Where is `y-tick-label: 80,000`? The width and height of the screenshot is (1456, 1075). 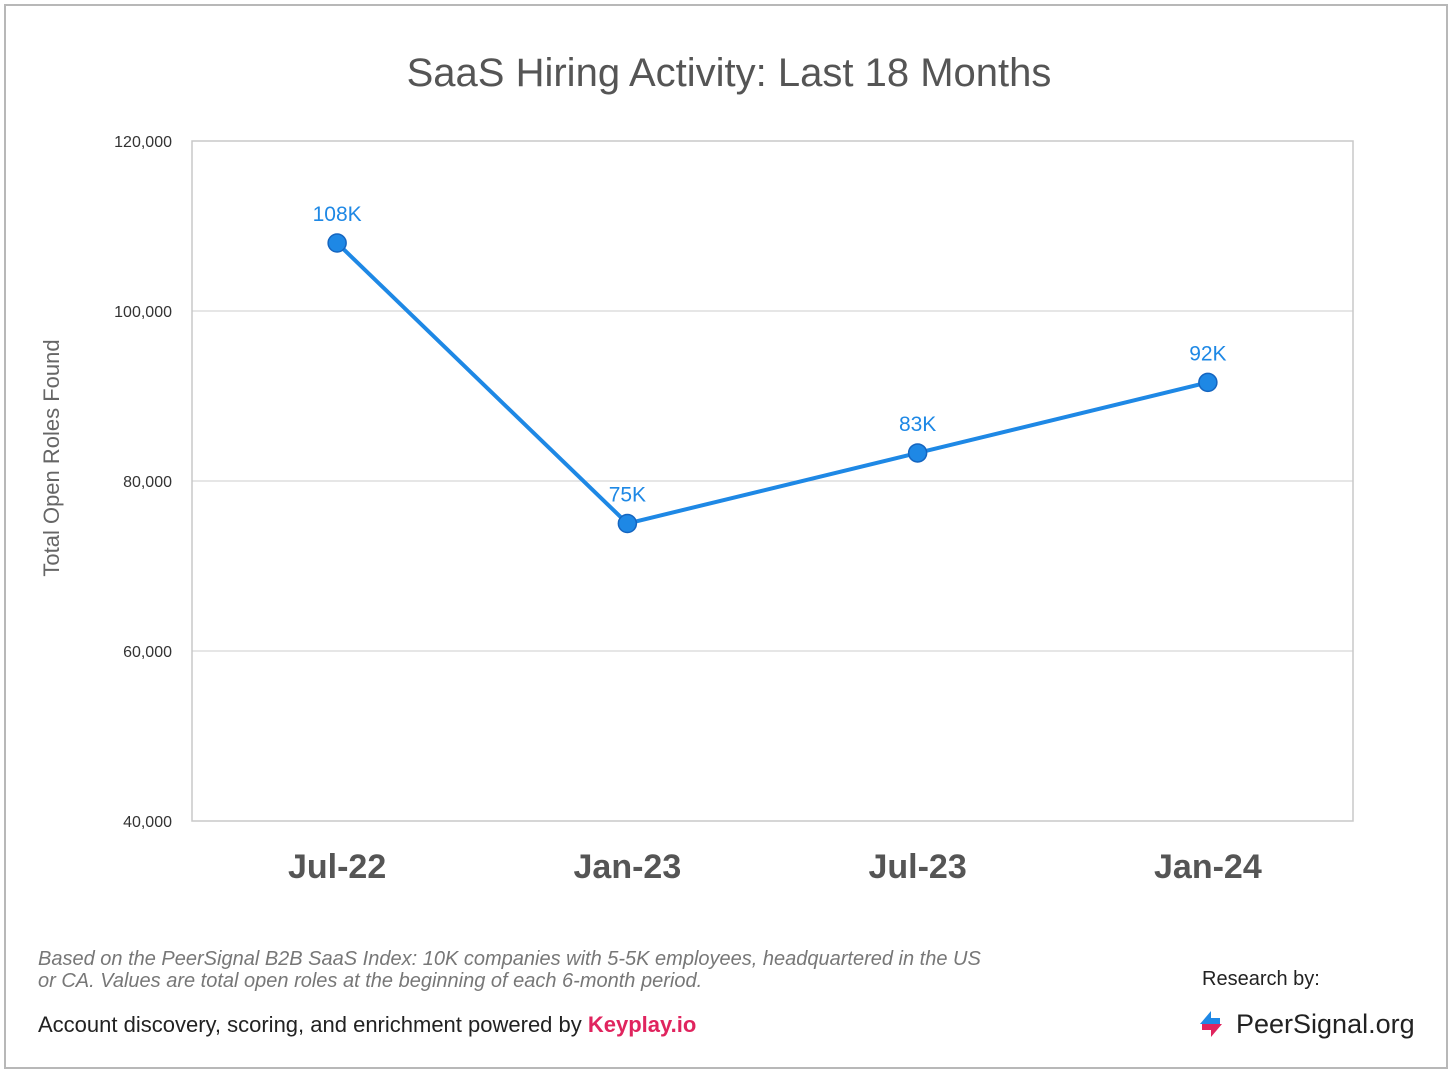
y-tick-label: 80,000 is located at coordinates (147, 482).